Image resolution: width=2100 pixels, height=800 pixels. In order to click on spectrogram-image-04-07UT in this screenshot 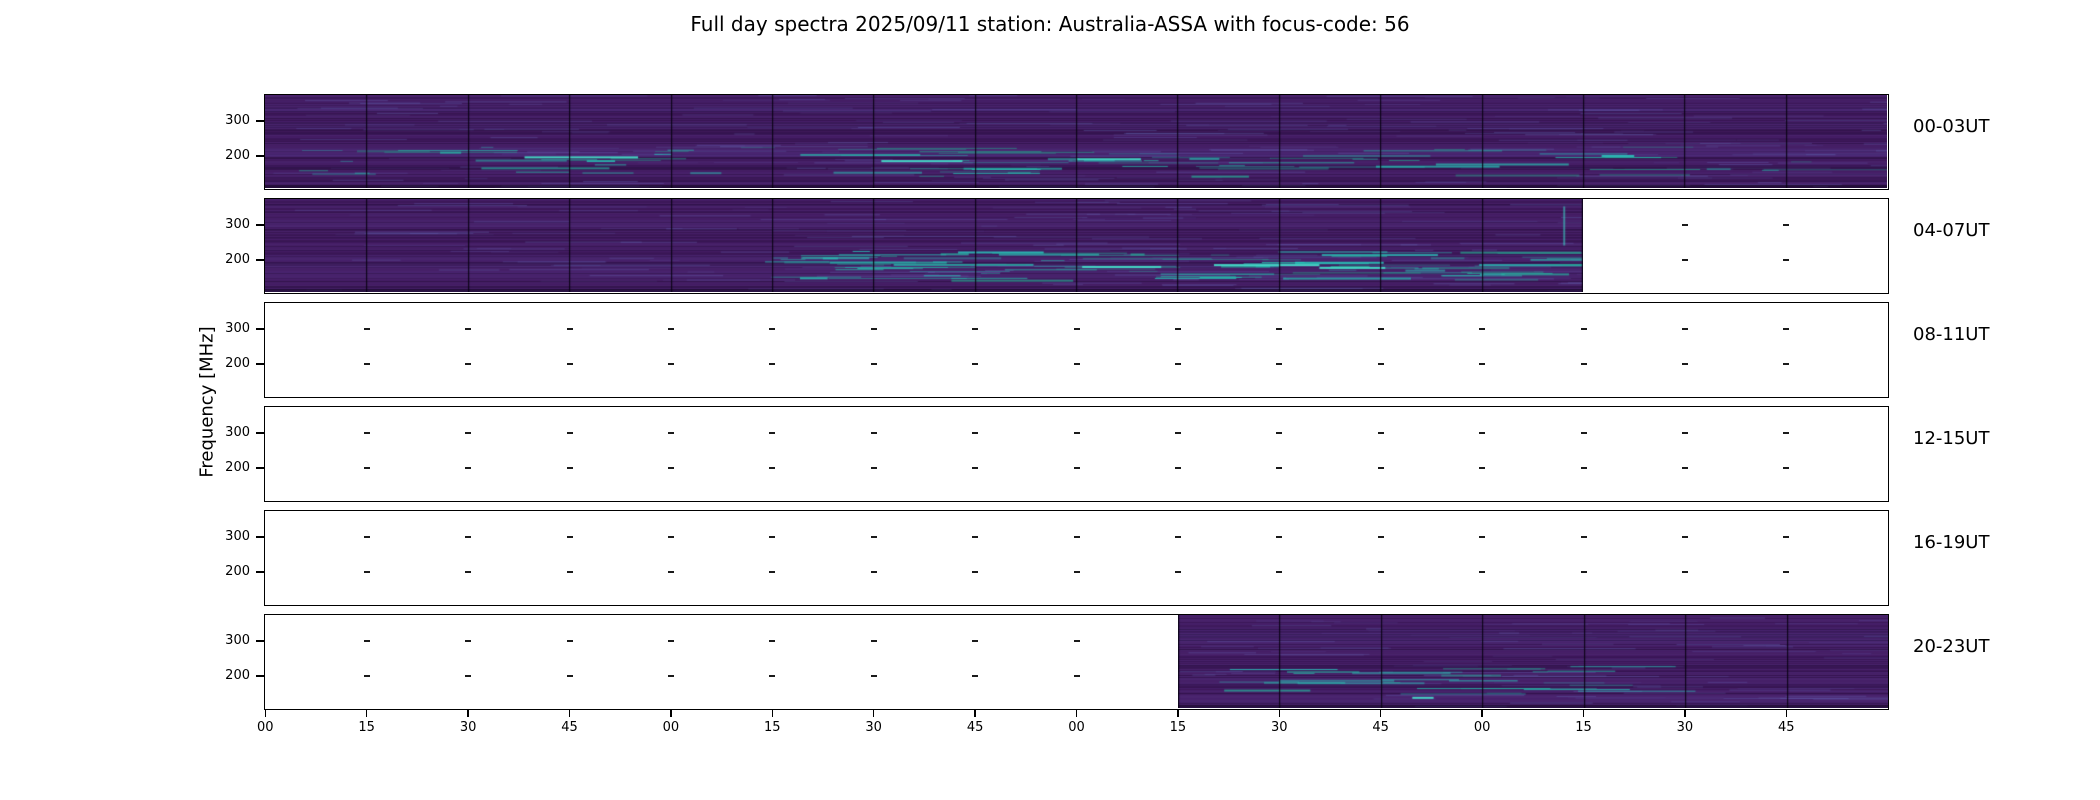, I will do `click(924, 245)`.